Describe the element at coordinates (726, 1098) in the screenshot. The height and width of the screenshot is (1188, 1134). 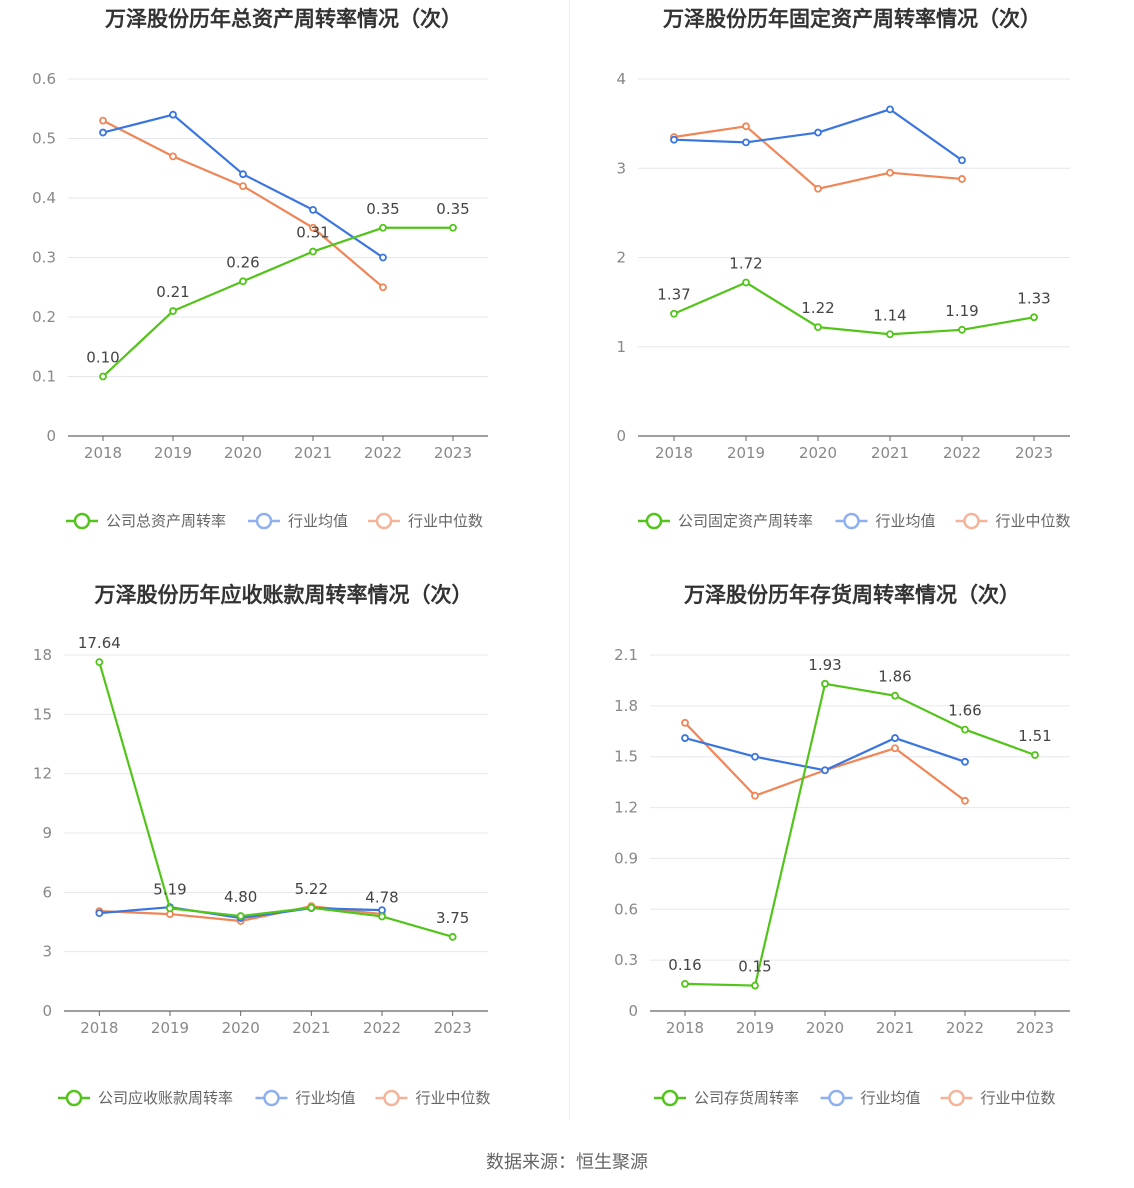
I see `legend-item-company: 公司存货周转率` at that location.